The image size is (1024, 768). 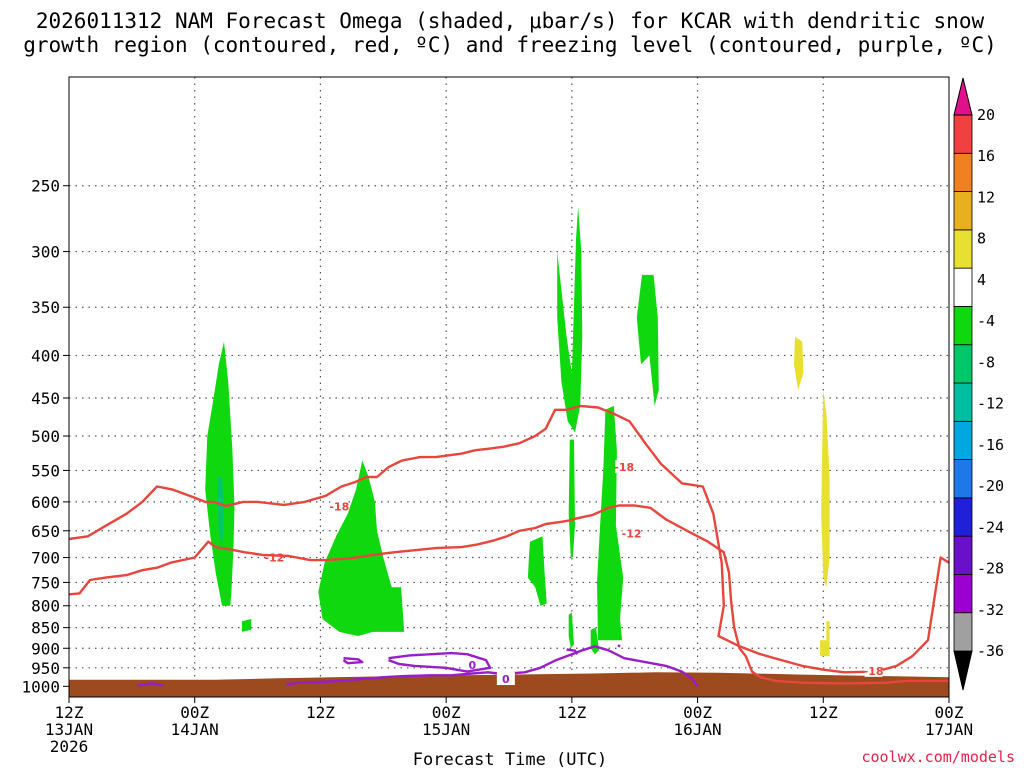 I want to click on y-tick-label: 850, so click(x=45, y=628).